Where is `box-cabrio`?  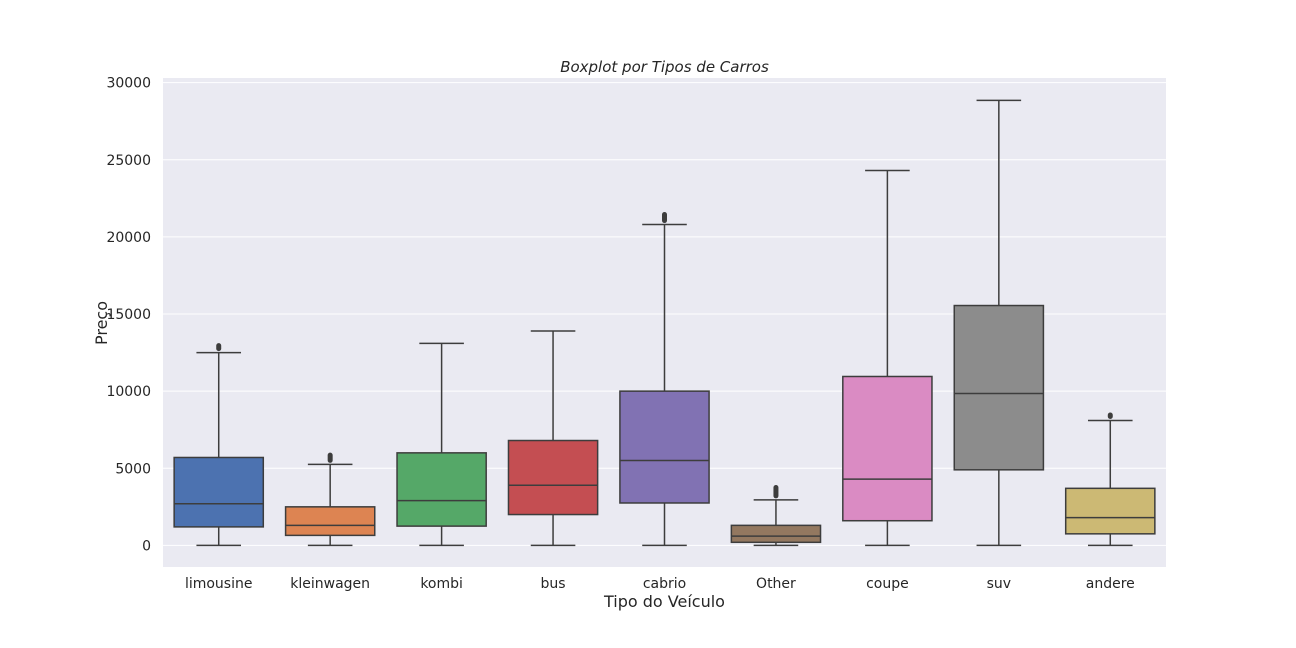 box-cabrio is located at coordinates (664, 379).